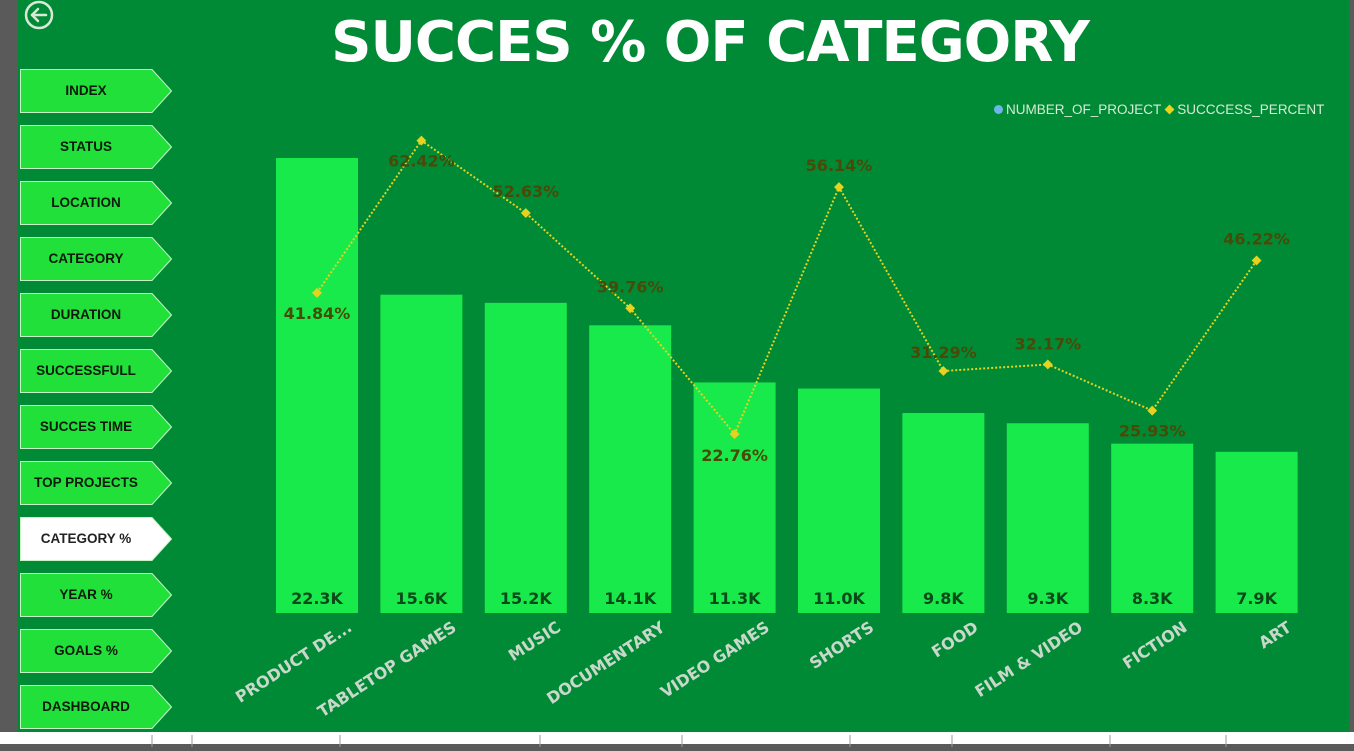 The width and height of the screenshot is (1354, 751). Describe the element at coordinates (525, 191) in the screenshot. I see `line-value-label: 52.63%` at that location.